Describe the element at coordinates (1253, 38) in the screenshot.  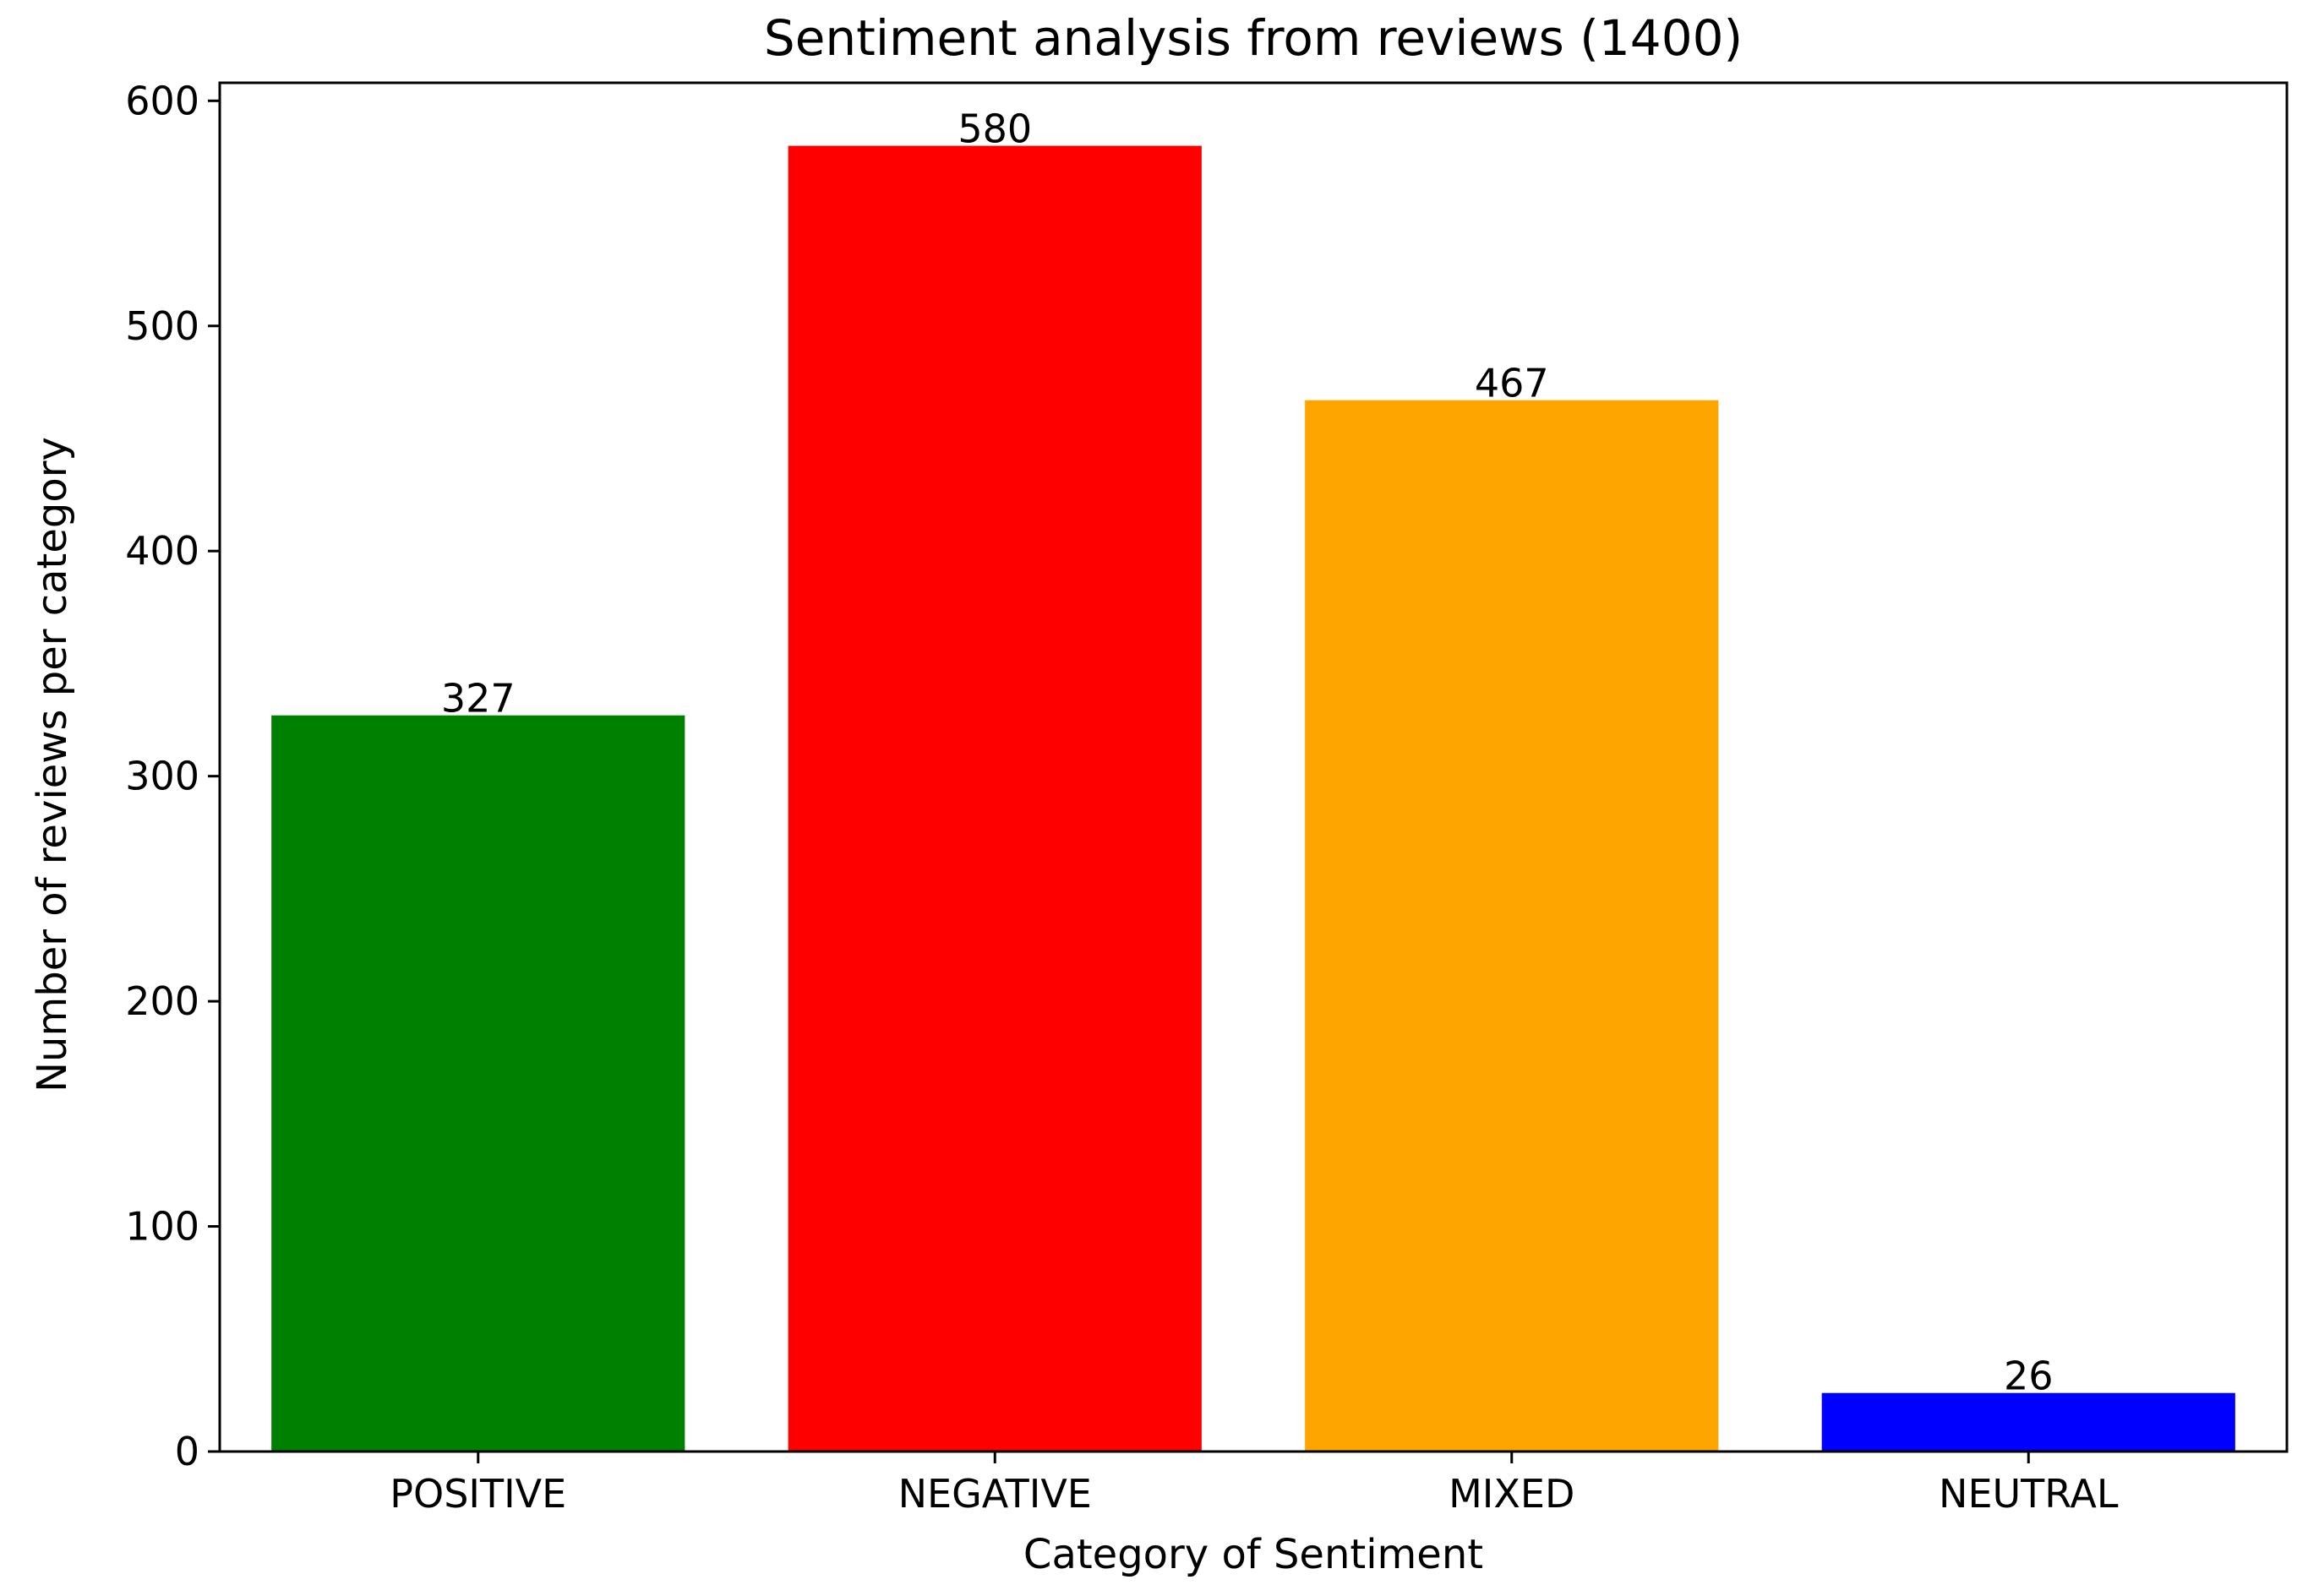
I see `chart-title: Sentiment analysis from reviews (1400)` at that location.